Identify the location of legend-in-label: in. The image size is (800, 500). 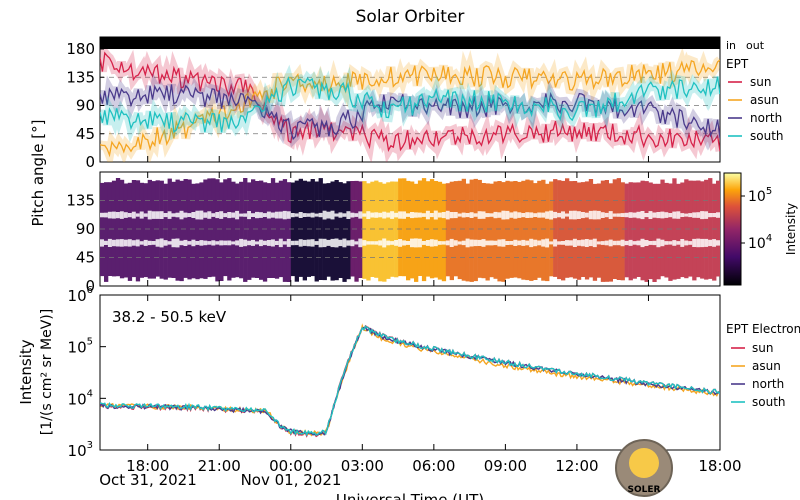
(731, 45).